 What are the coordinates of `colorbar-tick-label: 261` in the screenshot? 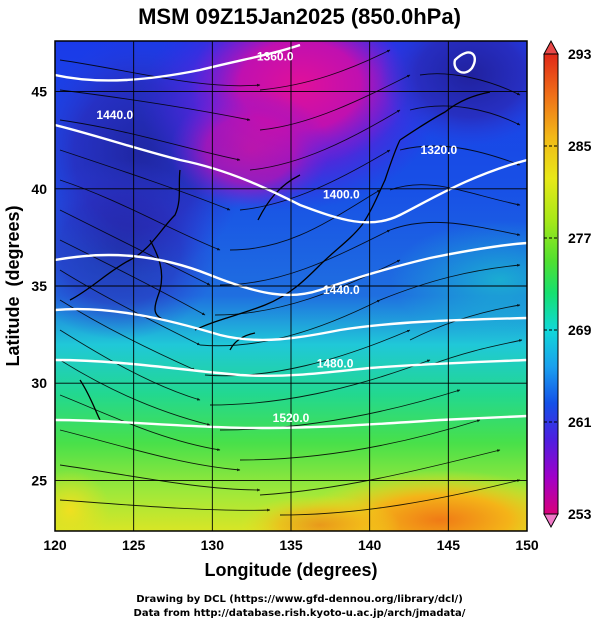 It's located at (580, 422).